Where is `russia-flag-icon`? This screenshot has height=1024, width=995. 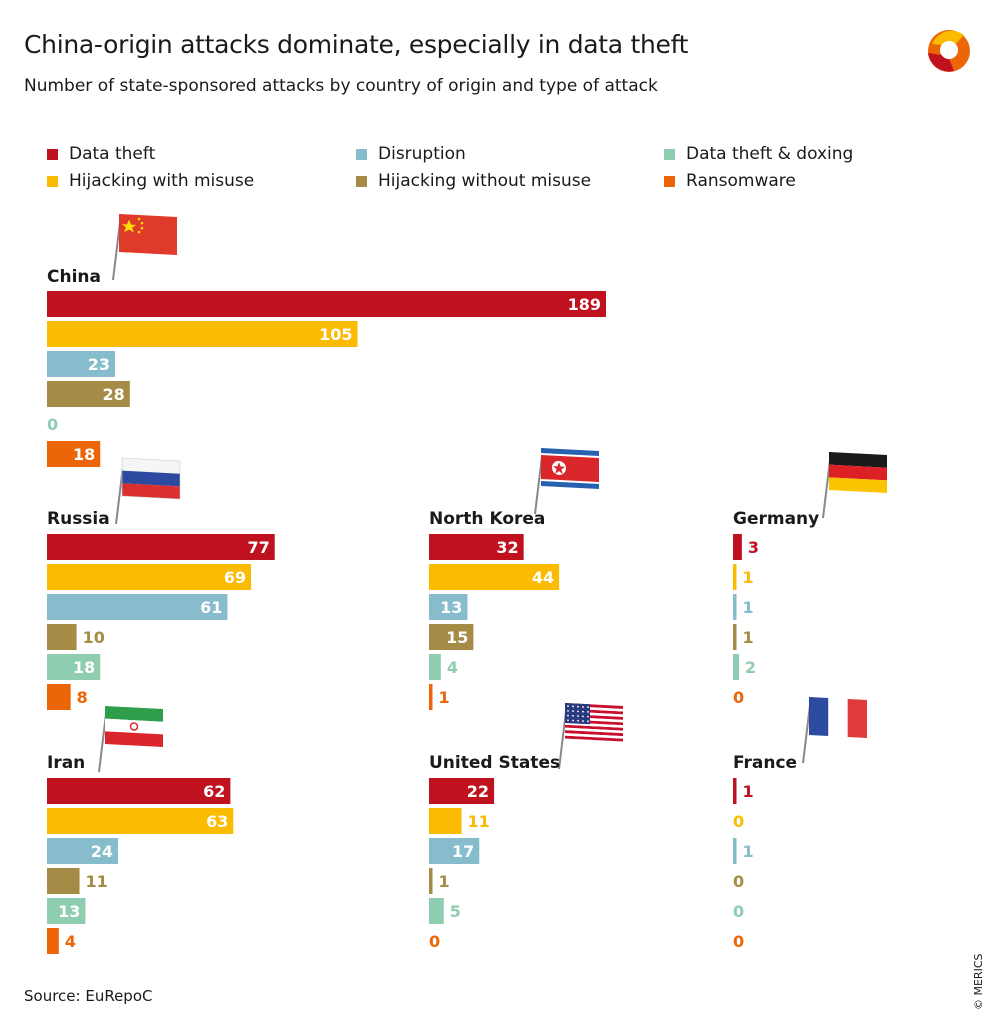 russia-flag-icon is located at coordinates (148, 491).